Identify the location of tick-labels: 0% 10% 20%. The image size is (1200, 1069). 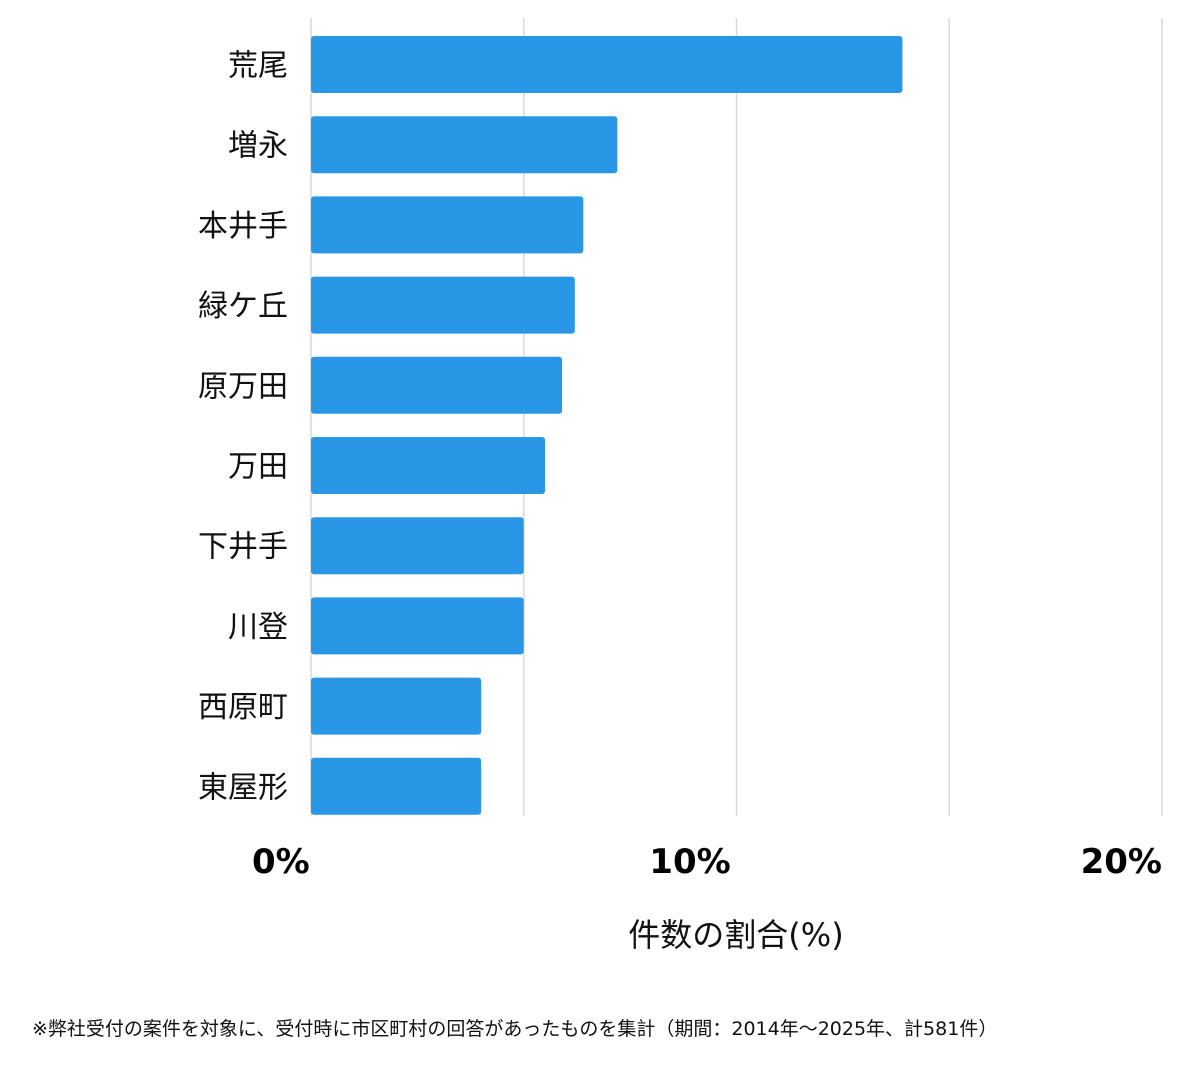
(707, 862).